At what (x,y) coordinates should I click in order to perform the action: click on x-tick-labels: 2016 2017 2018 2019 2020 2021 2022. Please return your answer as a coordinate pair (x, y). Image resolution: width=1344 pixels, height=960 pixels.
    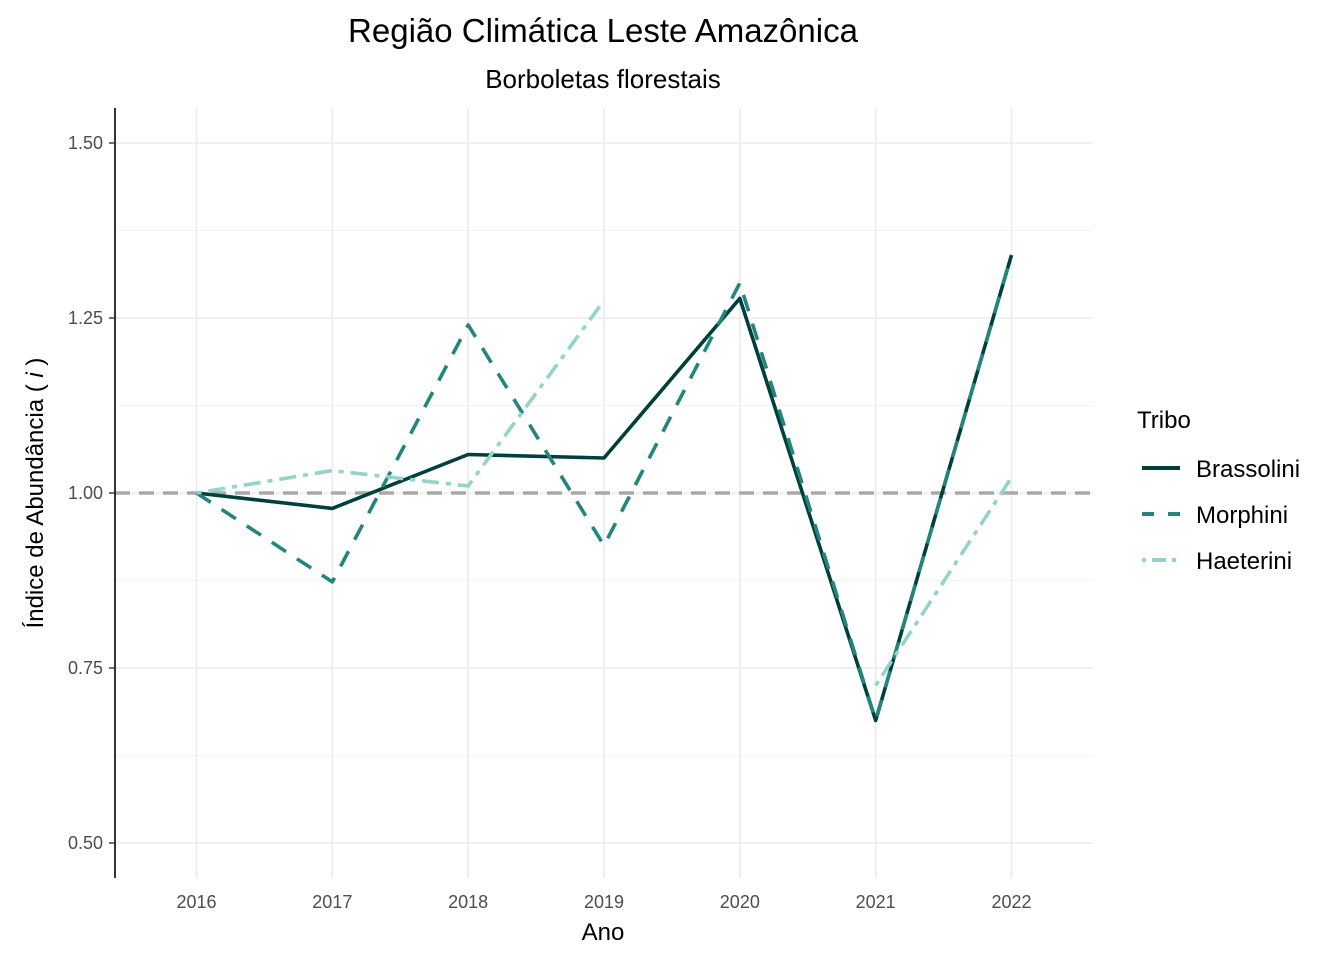
    Looking at the image, I should click on (603, 902).